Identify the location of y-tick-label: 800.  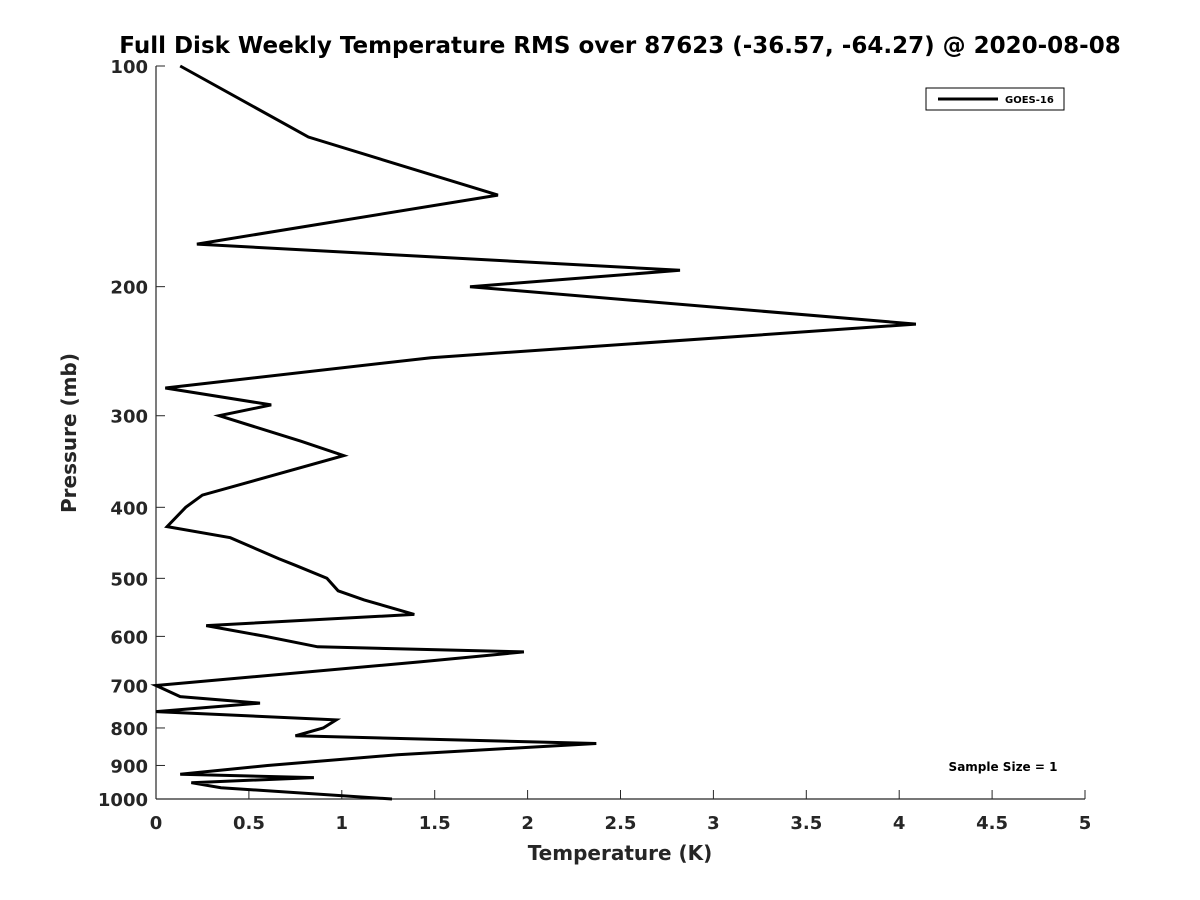
(129, 729).